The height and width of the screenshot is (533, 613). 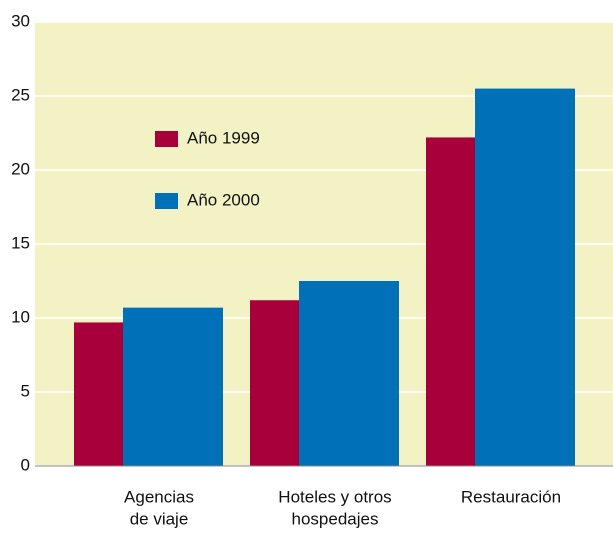 What do you see at coordinates (223, 137) in the screenshot?
I see `legend-label: Año 1999` at bounding box center [223, 137].